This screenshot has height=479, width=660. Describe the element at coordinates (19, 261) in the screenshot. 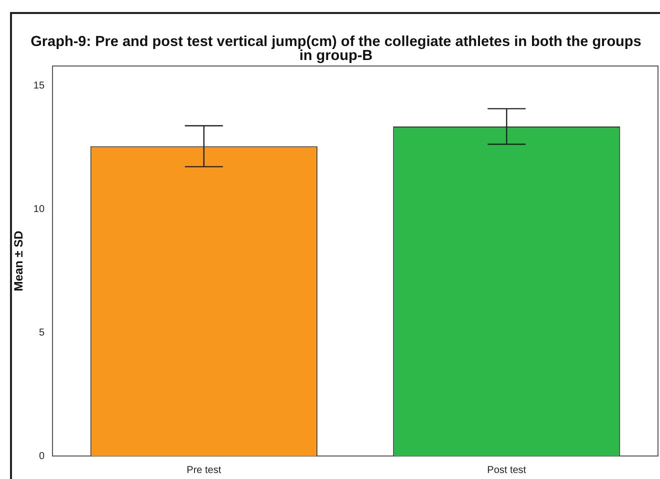

I see `y-axis-title: Mean ± SD` at that location.